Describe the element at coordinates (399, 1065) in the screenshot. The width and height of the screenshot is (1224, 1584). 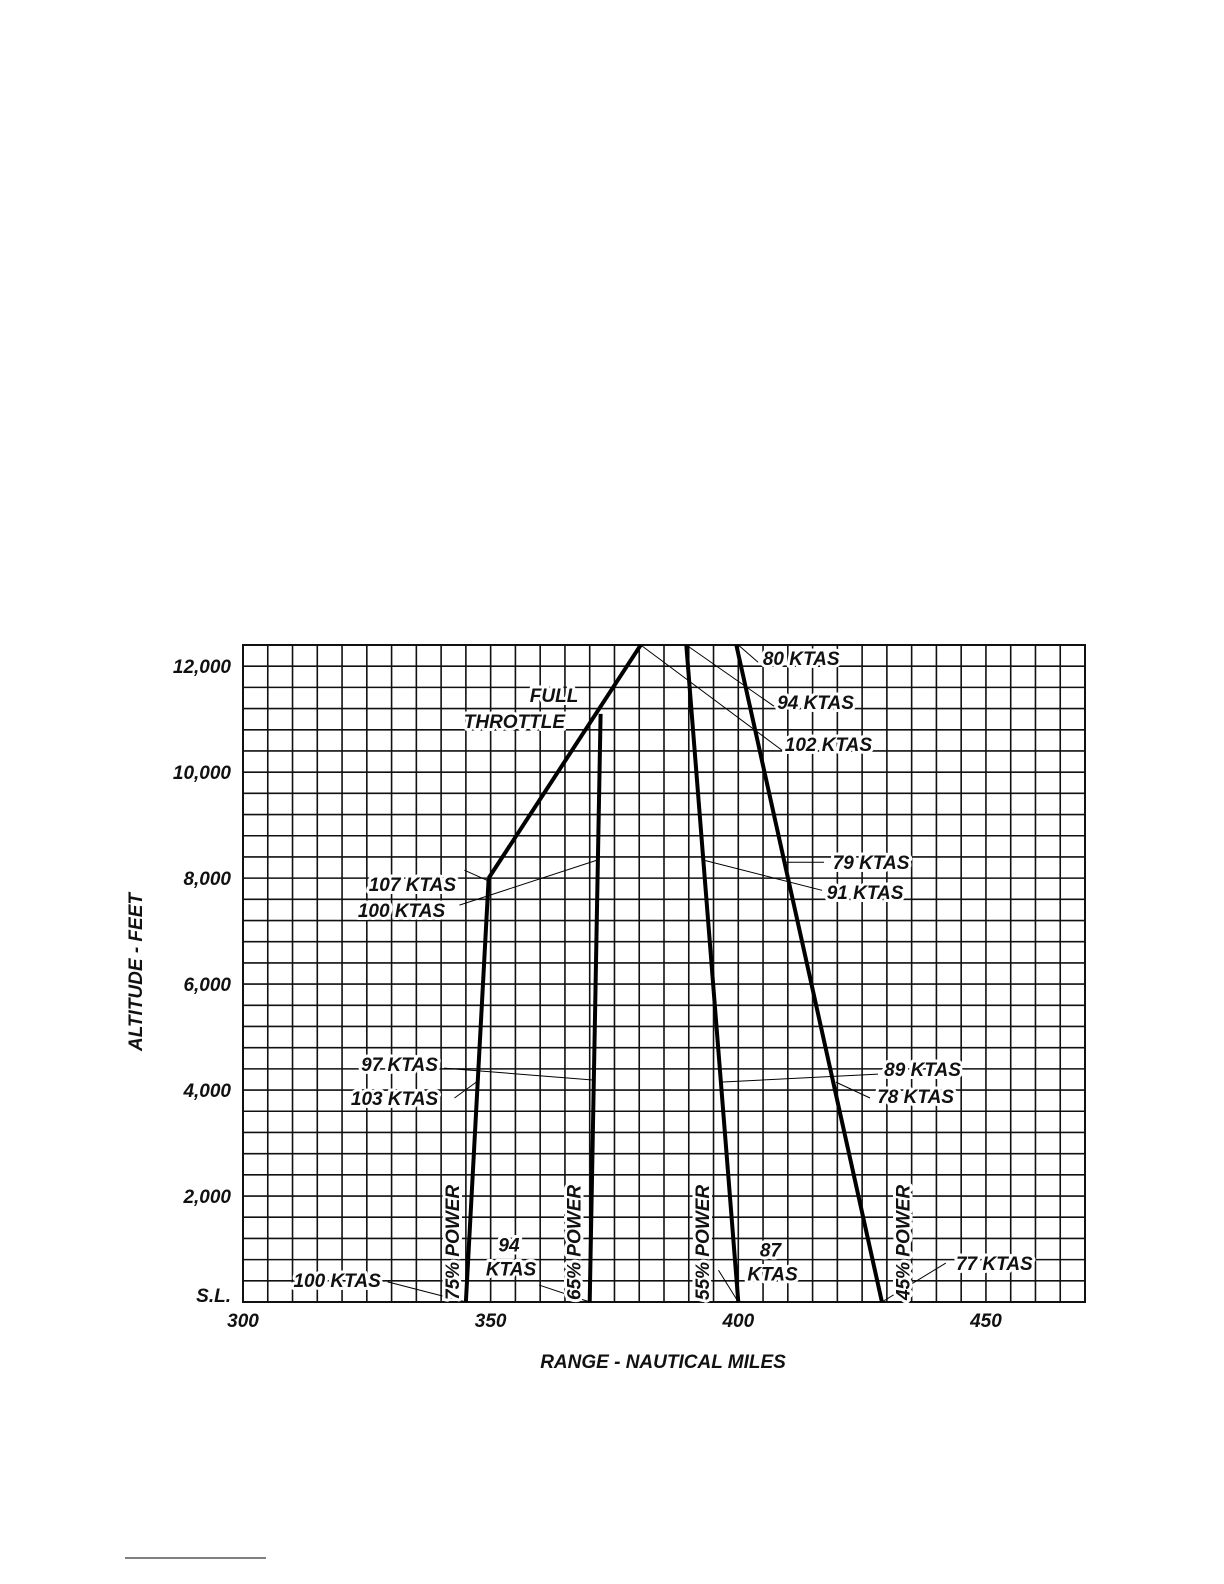
I see `speed-annotation: 97 KTAS` at that location.